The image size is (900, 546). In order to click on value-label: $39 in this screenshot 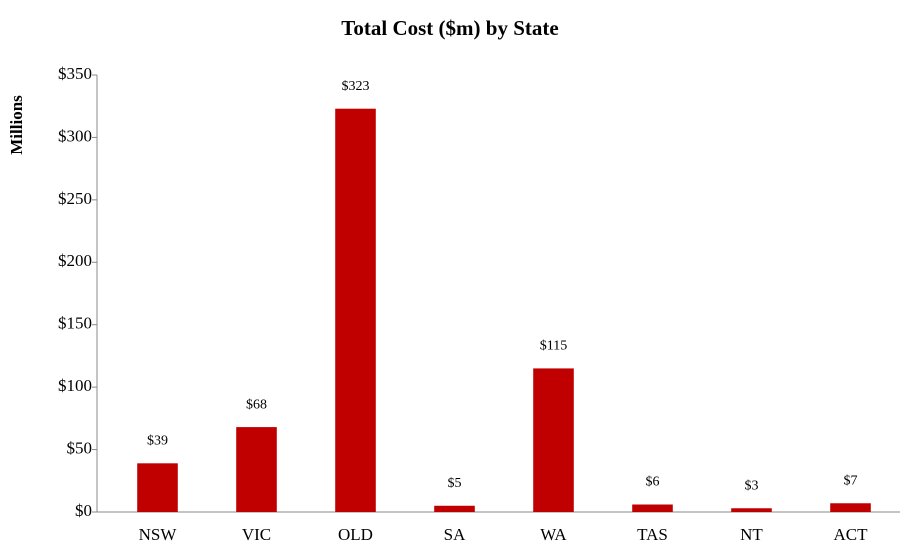, I will do `click(157, 441)`.